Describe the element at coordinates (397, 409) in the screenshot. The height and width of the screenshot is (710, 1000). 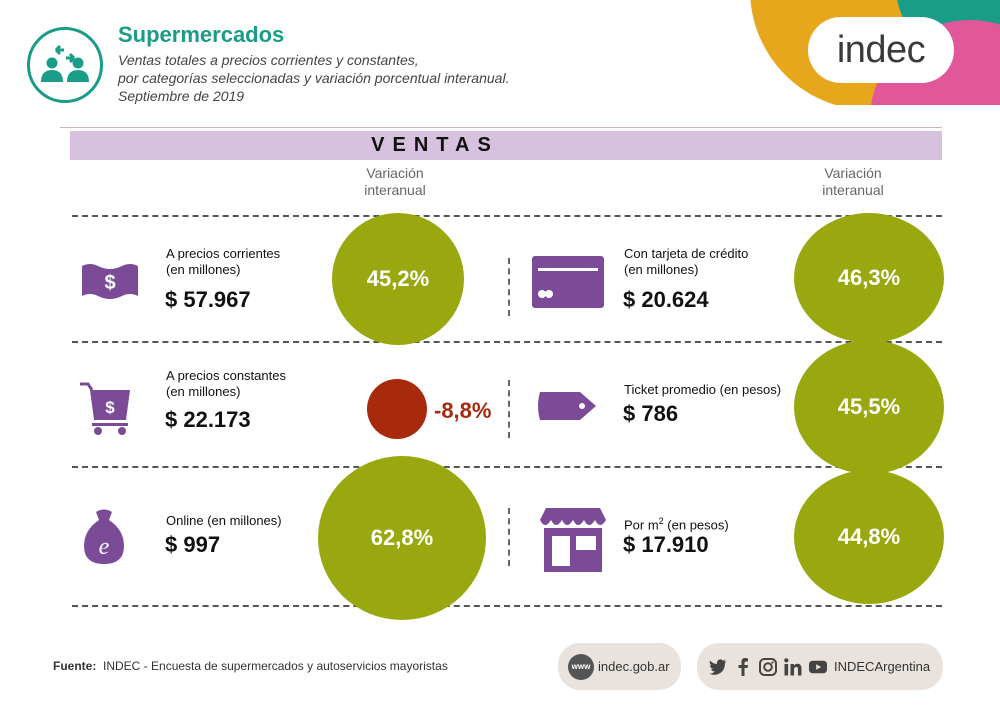
I see `variation-circle-negative` at that location.